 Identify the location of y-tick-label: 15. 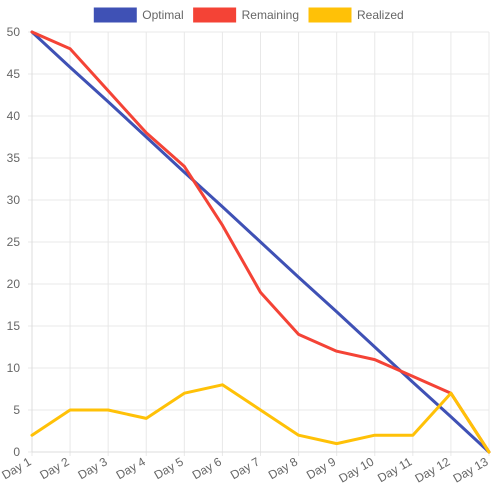
(14, 326).